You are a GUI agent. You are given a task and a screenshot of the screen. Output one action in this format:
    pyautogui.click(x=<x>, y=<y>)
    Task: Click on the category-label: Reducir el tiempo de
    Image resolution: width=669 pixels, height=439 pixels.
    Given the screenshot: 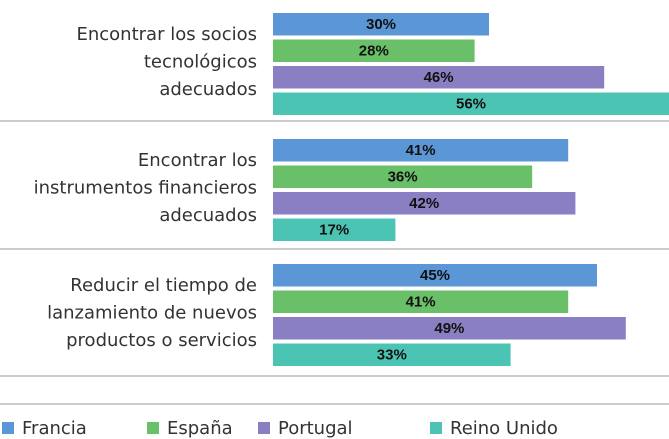 What is the action you would take?
    pyautogui.click(x=163, y=285)
    